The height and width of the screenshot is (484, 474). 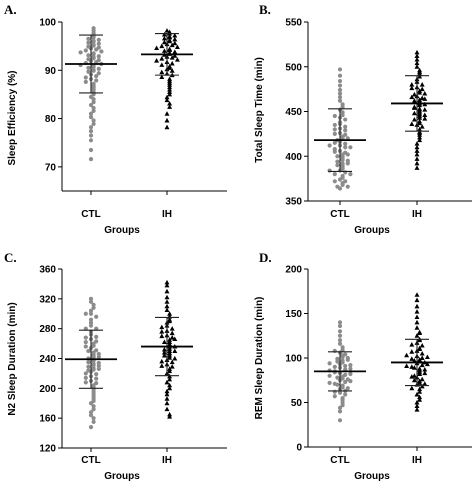 What do you see at coordinates (10, 257) in the screenshot?
I see `panel-c-letter: C.` at bounding box center [10, 257].